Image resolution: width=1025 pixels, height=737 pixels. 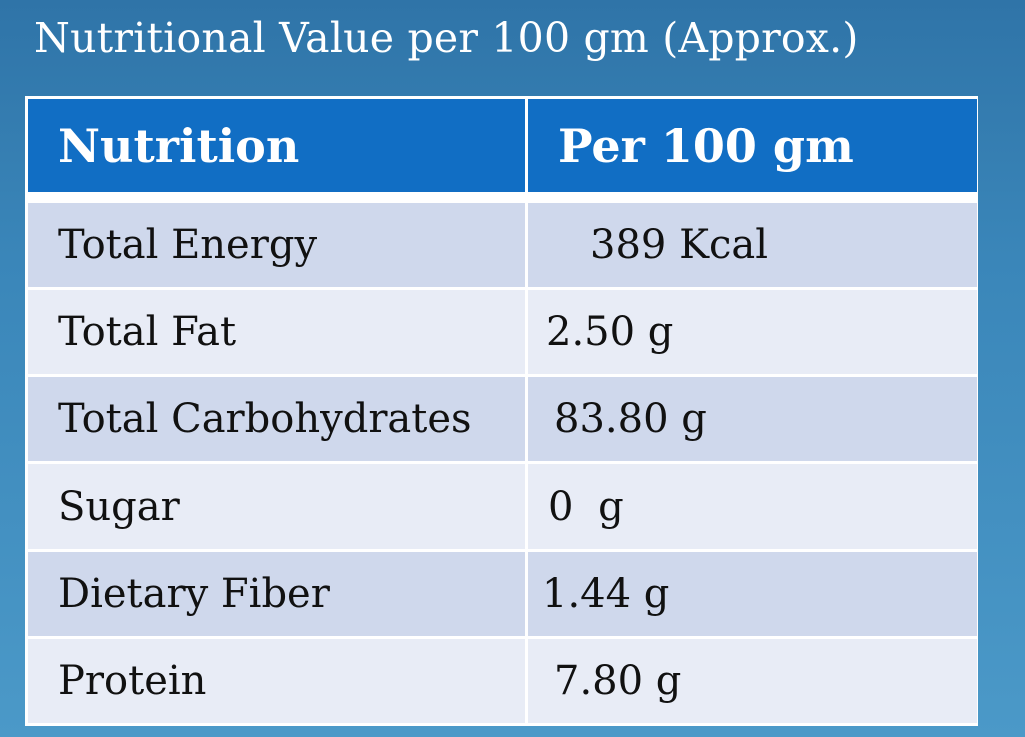 What do you see at coordinates (752, 149) in the screenshot?
I see `header-per-100-gm: Per 100 gm` at bounding box center [752, 149].